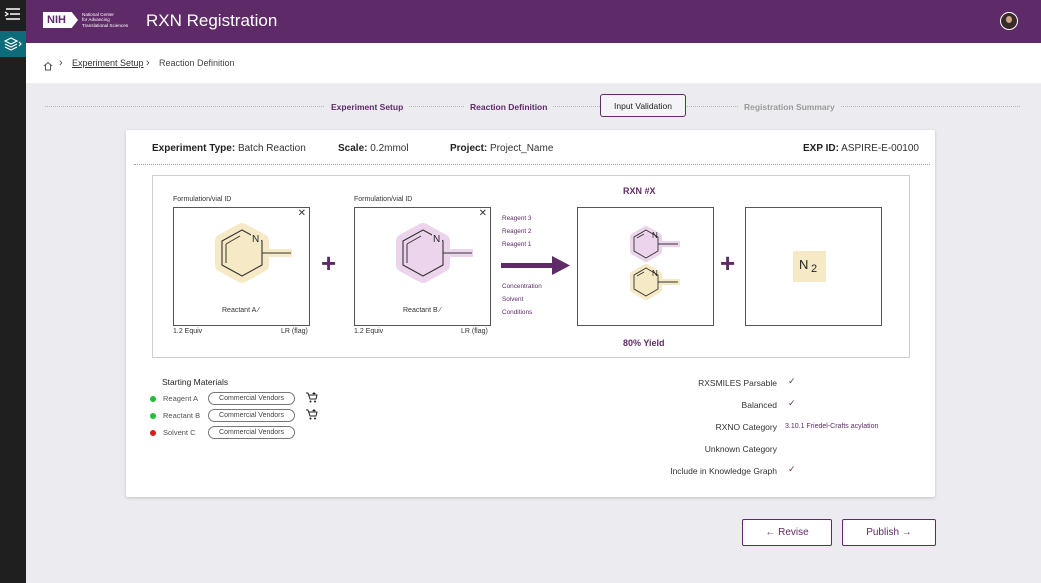 This screenshot has width=1041, height=583. What do you see at coordinates (533, 63) in the screenshot?
I see `breadcrumb: › Experiment Setup › Reaction Definition` at bounding box center [533, 63].